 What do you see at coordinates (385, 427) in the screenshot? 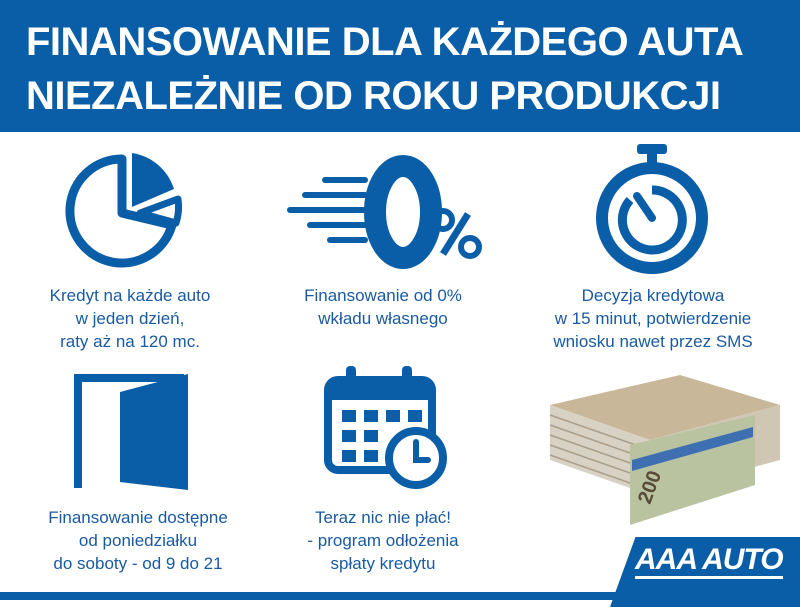
I see `calendar-clock-icon` at bounding box center [385, 427].